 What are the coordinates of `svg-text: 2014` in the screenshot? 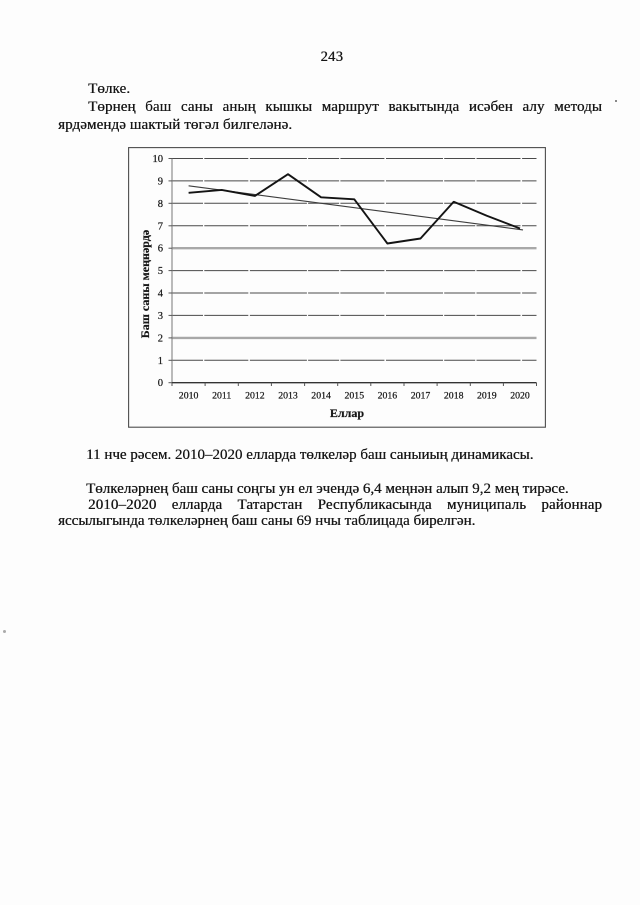 It's located at (321, 396).